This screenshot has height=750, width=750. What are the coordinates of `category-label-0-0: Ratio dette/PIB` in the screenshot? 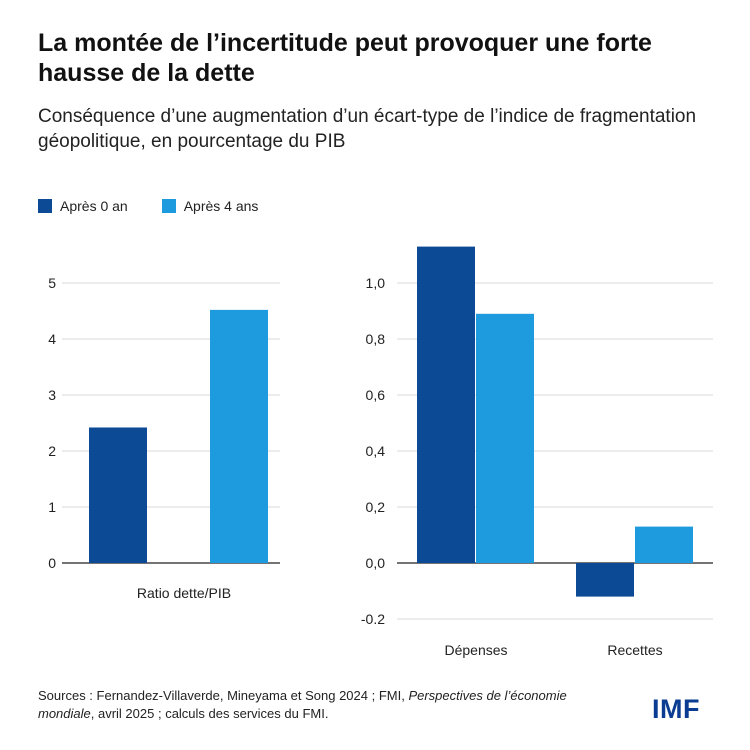 It's located at (184, 593).